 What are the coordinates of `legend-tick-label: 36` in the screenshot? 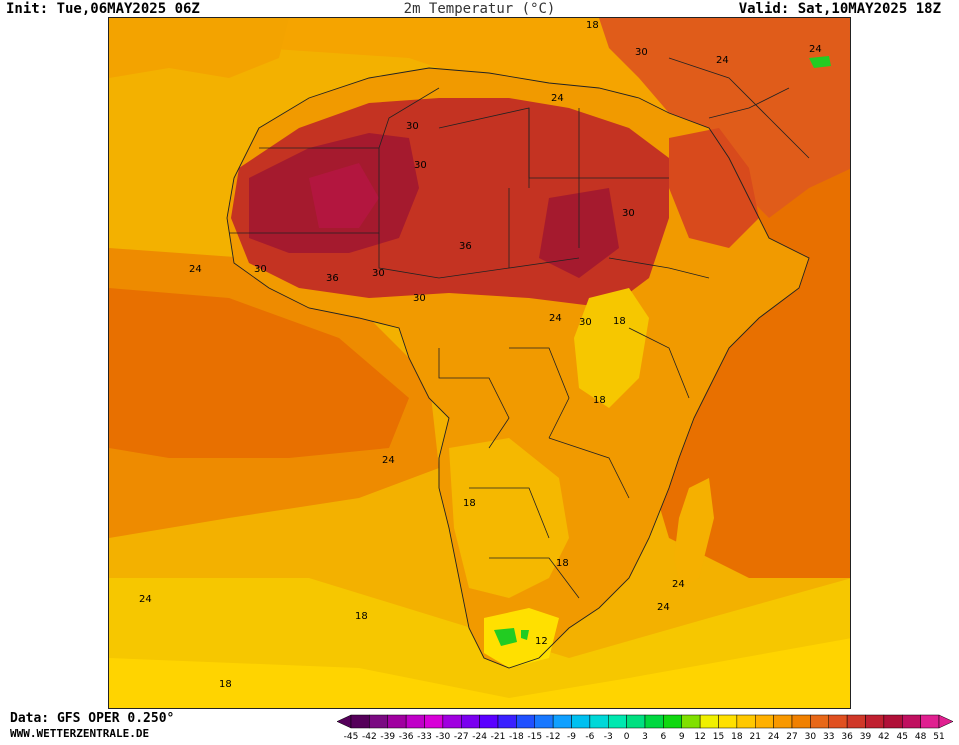 It's located at (847, 736).